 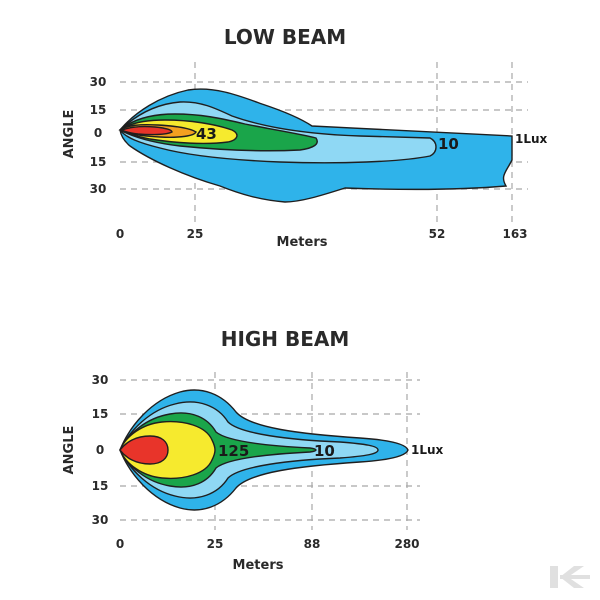 I want to click on high-beam-label-inner: 125, so click(x=233, y=451).